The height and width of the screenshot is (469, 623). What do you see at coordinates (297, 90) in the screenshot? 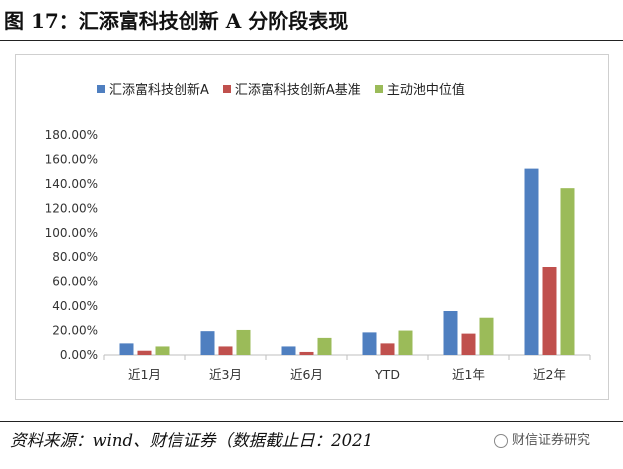
I see `legend-label-benchmark: 汇添富科技创新A基准` at bounding box center [297, 90].